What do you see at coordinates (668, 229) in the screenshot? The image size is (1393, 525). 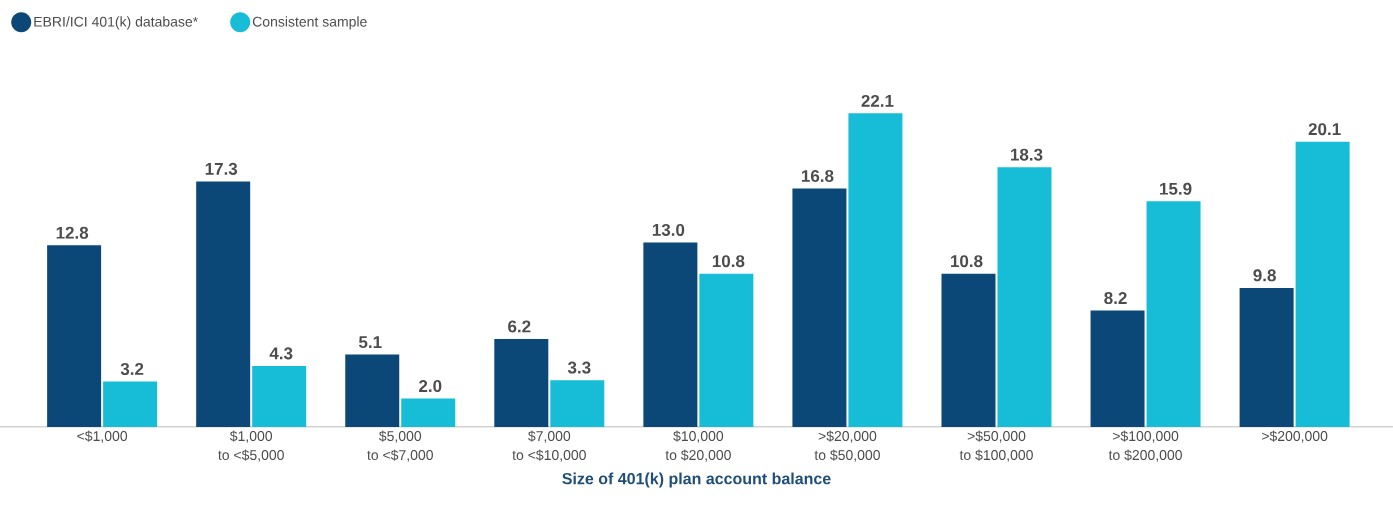 I see `data-label: 13.0` at bounding box center [668, 229].